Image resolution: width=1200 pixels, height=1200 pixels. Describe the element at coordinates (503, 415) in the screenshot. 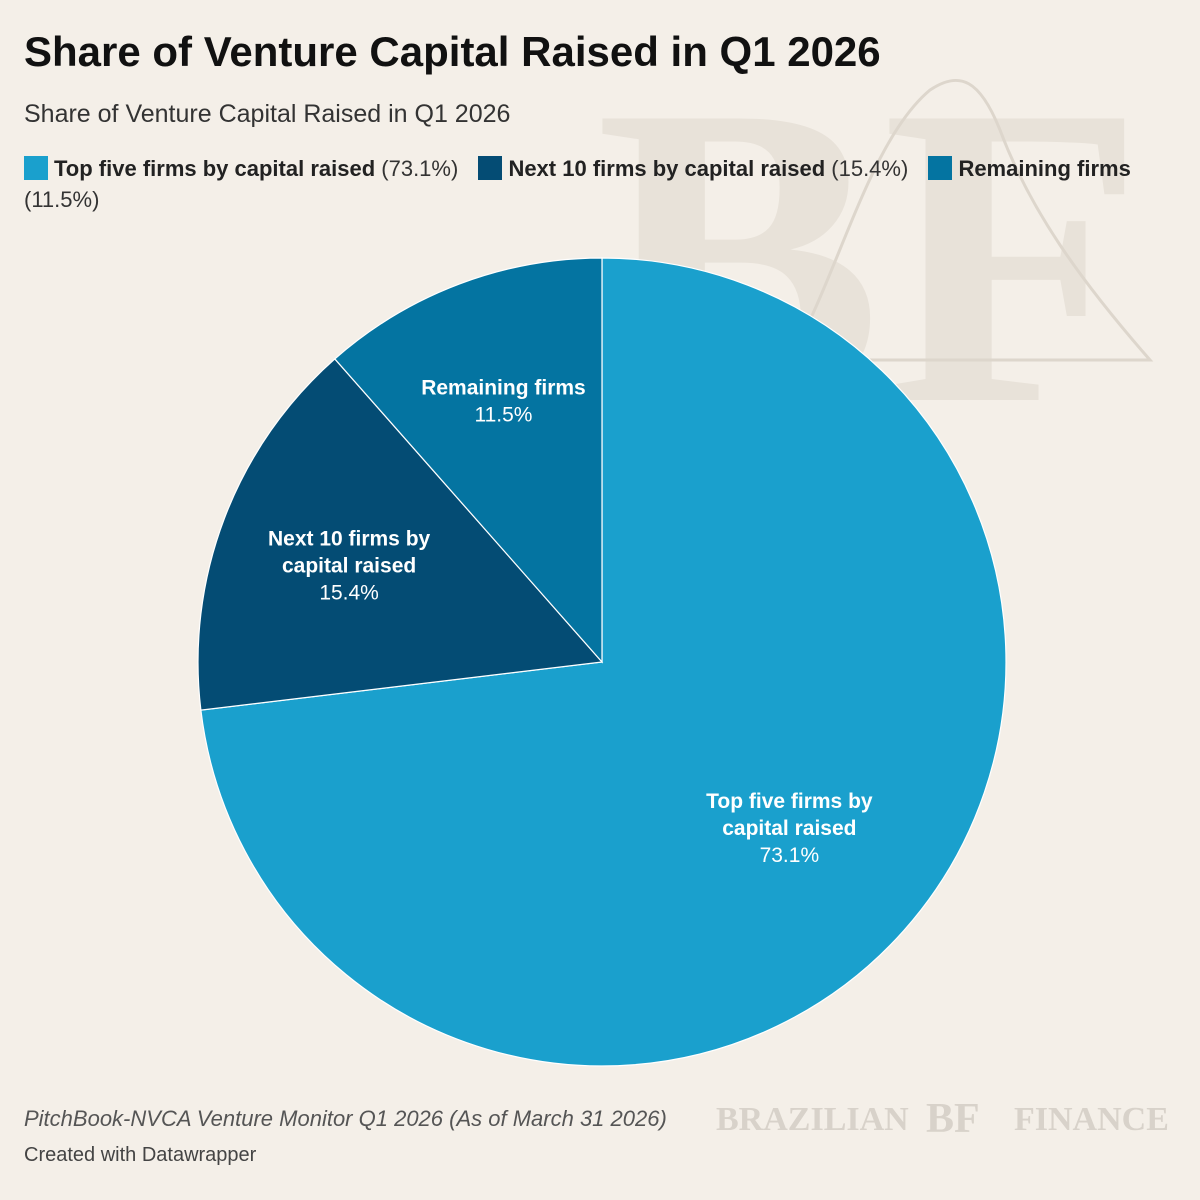

I see `slice-label-remaining-value: 11.5%` at that location.